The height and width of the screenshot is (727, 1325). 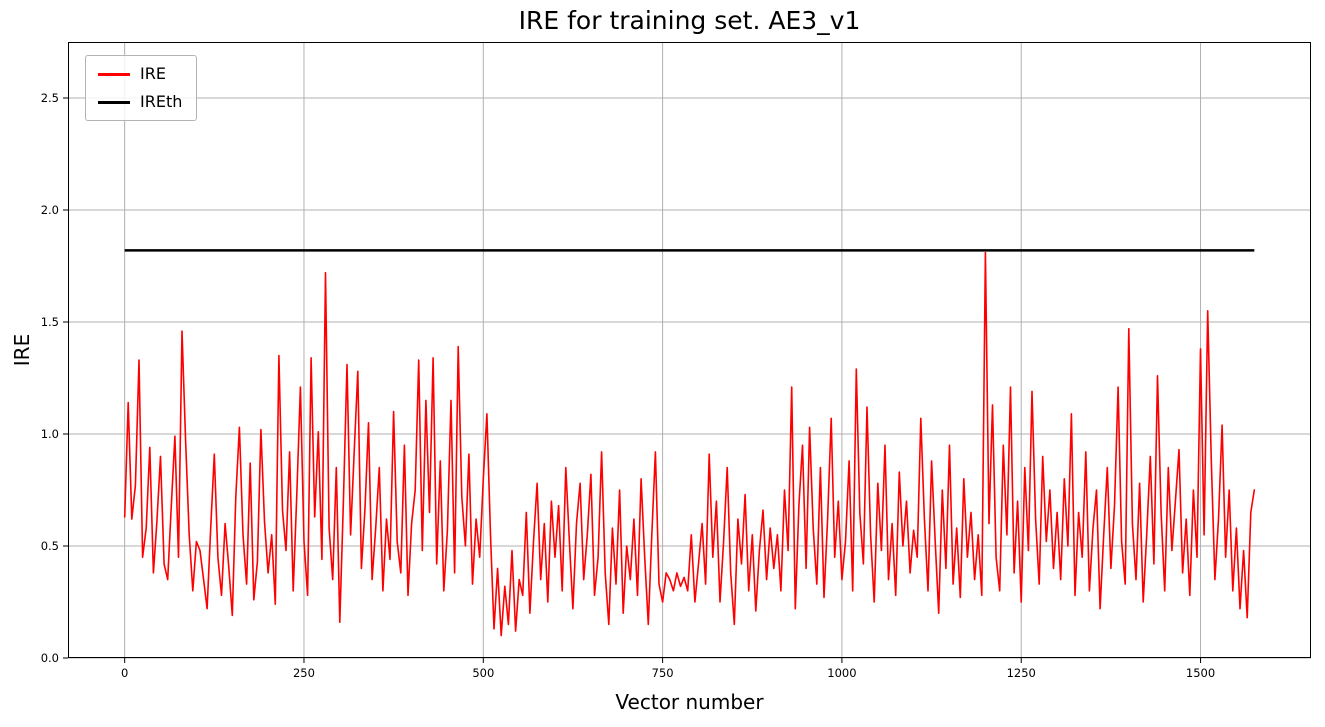 I want to click on y-tick-label: 1.0, so click(x=50, y=434).